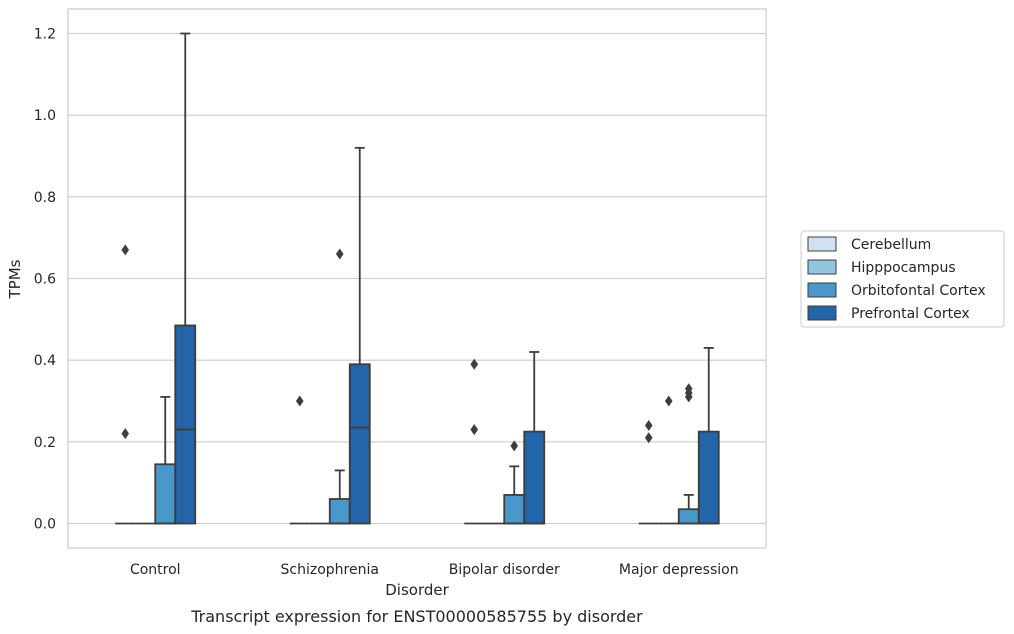 The height and width of the screenshot is (634, 1014). What do you see at coordinates (185, 278) in the screenshot?
I see `box-prefrontal-cortex-control` at bounding box center [185, 278].